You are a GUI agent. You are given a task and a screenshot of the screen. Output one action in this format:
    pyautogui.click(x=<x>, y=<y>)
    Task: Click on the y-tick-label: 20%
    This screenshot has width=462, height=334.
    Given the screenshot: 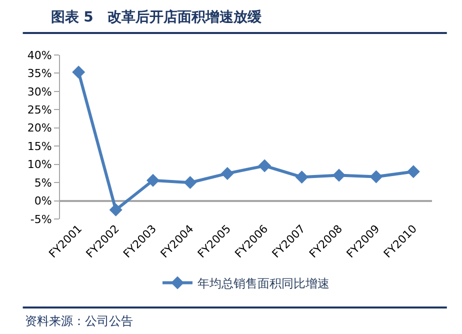 What is the action you would take?
    pyautogui.click(x=39, y=128)
    